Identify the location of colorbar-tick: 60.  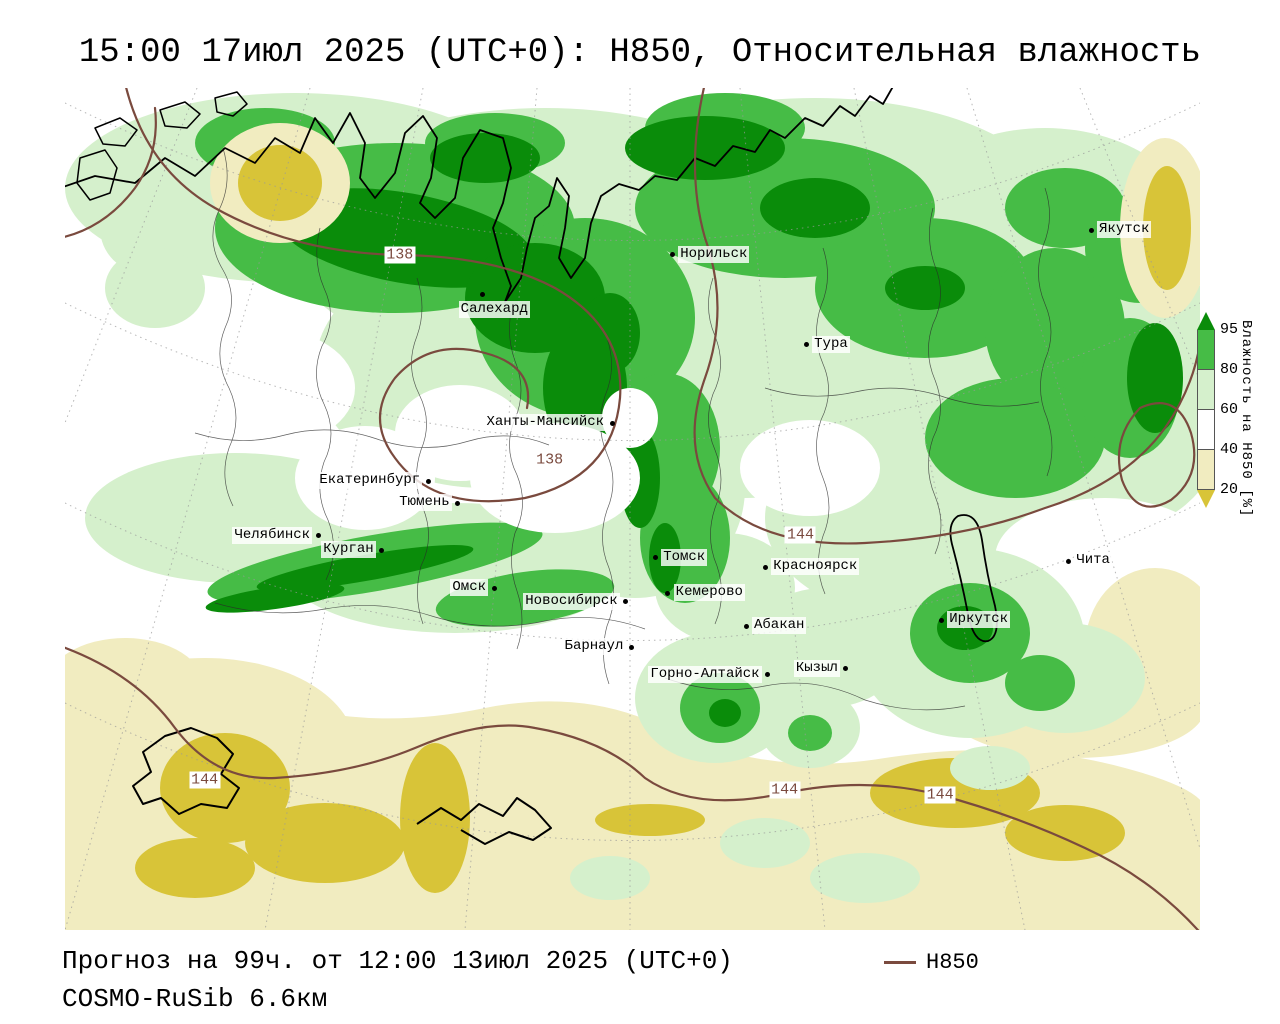
(1229, 409).